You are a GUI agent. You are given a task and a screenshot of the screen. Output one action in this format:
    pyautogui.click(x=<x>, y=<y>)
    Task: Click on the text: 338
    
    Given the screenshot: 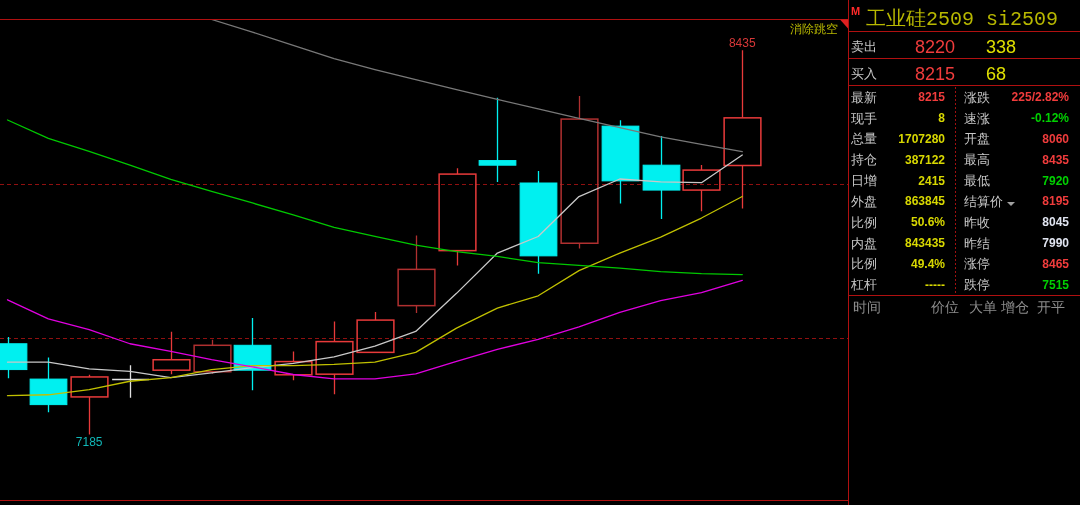 What is the action you would take?
    pyautogui.click(x=1001, y=46)
    